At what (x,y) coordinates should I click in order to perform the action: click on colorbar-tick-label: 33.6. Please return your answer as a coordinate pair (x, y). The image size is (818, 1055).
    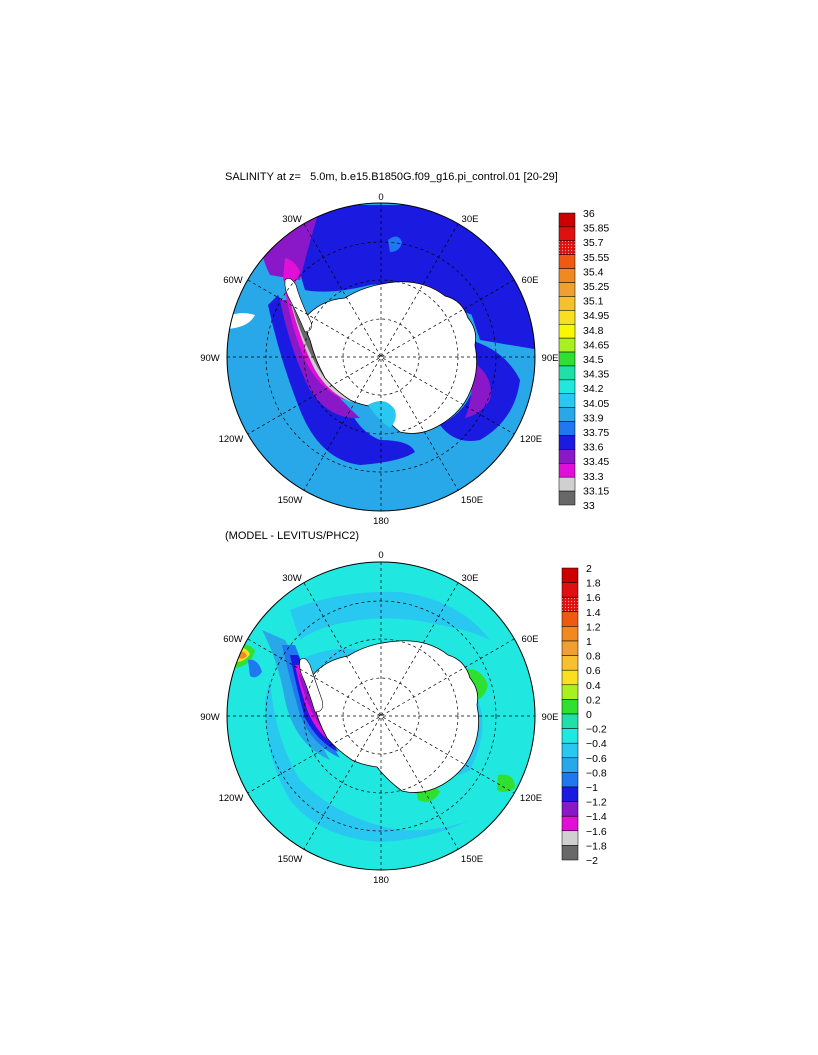
    Looking at the image, I should click on (593, 448).